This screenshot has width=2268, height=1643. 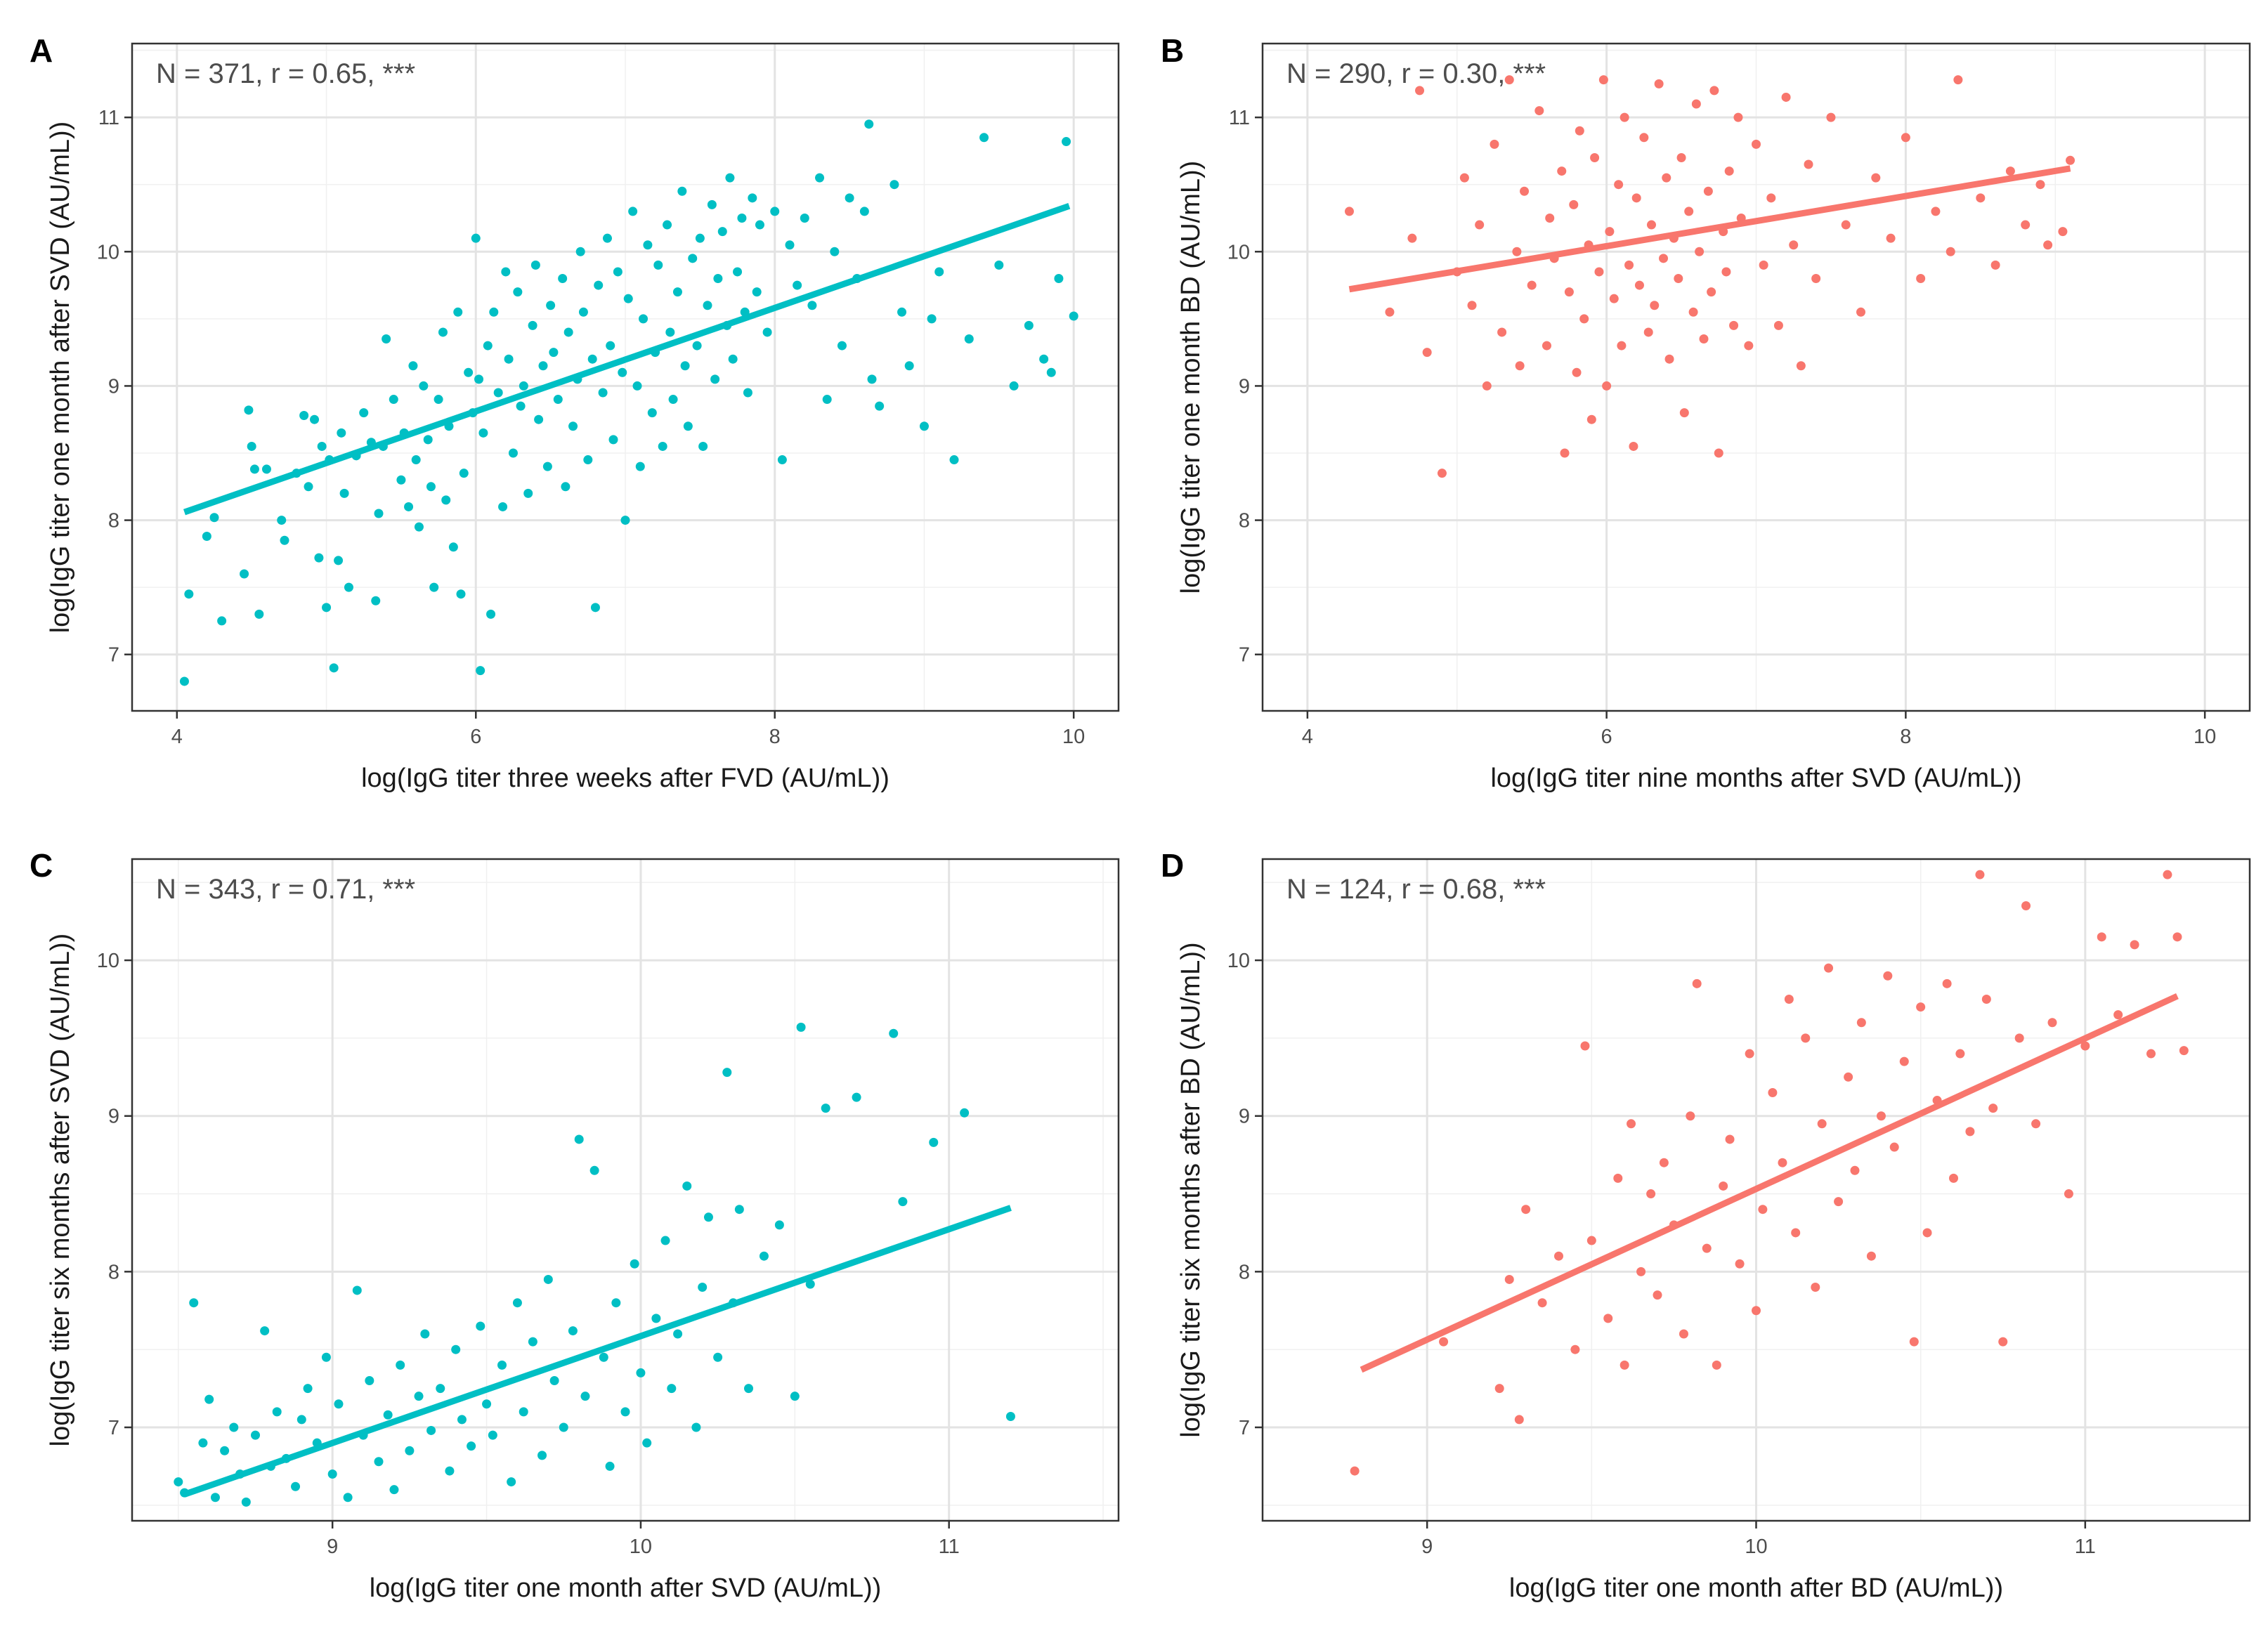 What do you see at coordinates (1172, 50) in the screenshot?
I see `panel-label: B` at bounding box center [1172, 50].